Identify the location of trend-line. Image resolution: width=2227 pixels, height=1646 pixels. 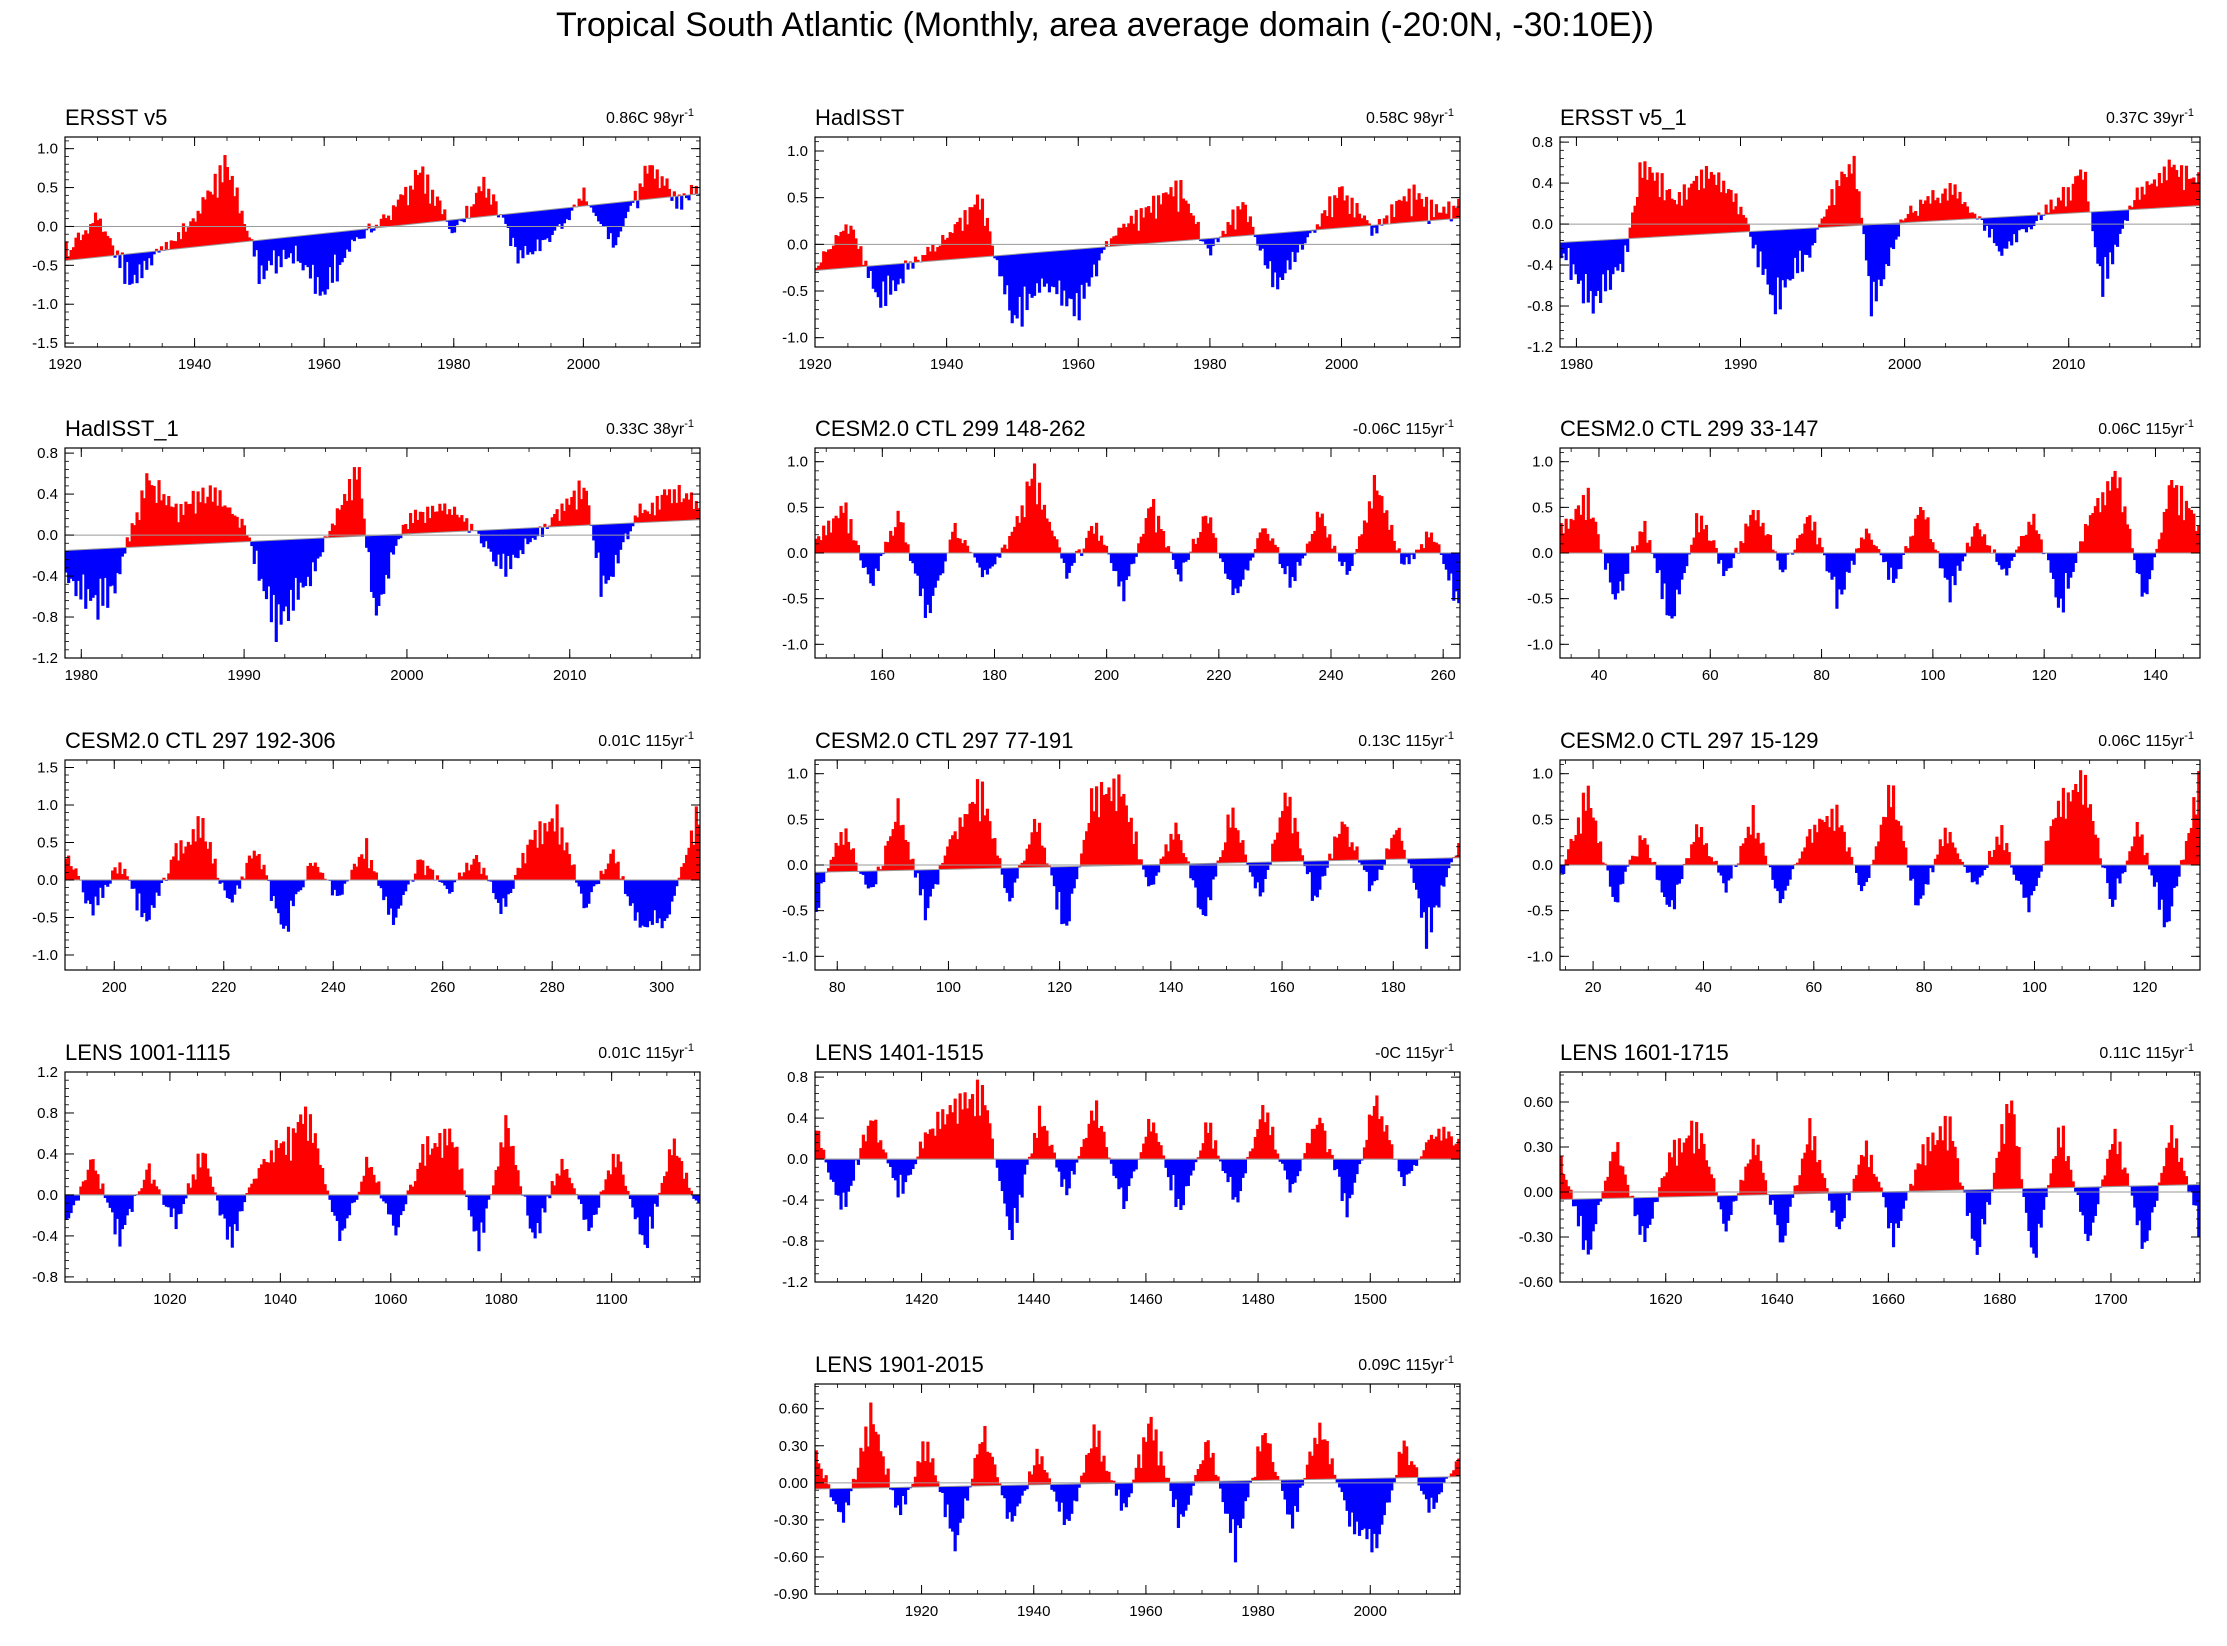
(1137, 865).